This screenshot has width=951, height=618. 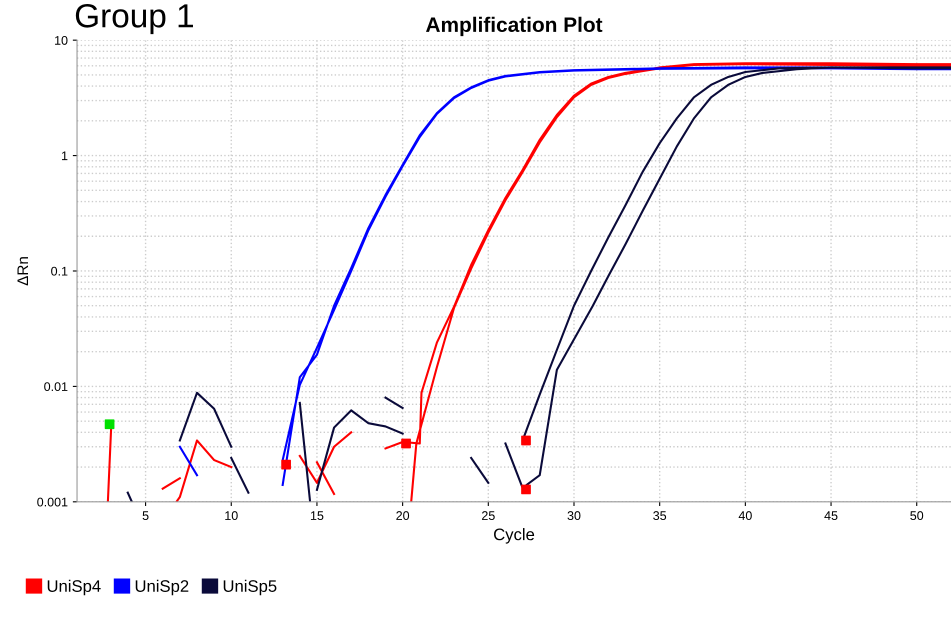 I want to click on x-tick-label: 50, so click(x=917, y=515).